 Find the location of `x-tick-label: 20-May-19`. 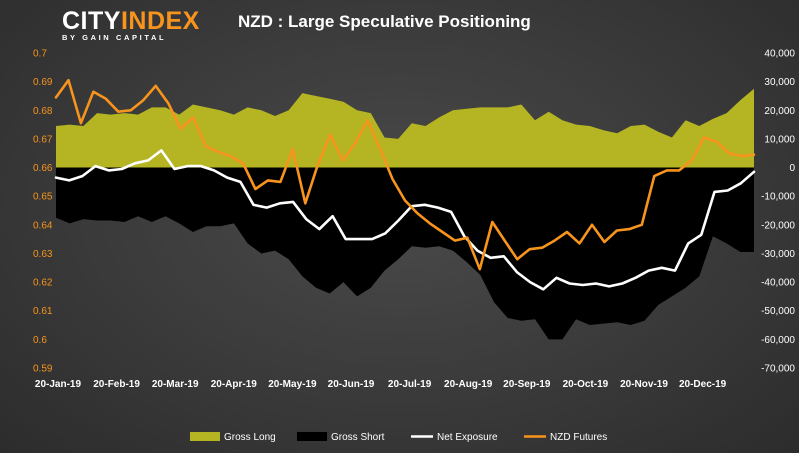

x-tick-label: 20-May-19 is located at coordinates (292, 384).